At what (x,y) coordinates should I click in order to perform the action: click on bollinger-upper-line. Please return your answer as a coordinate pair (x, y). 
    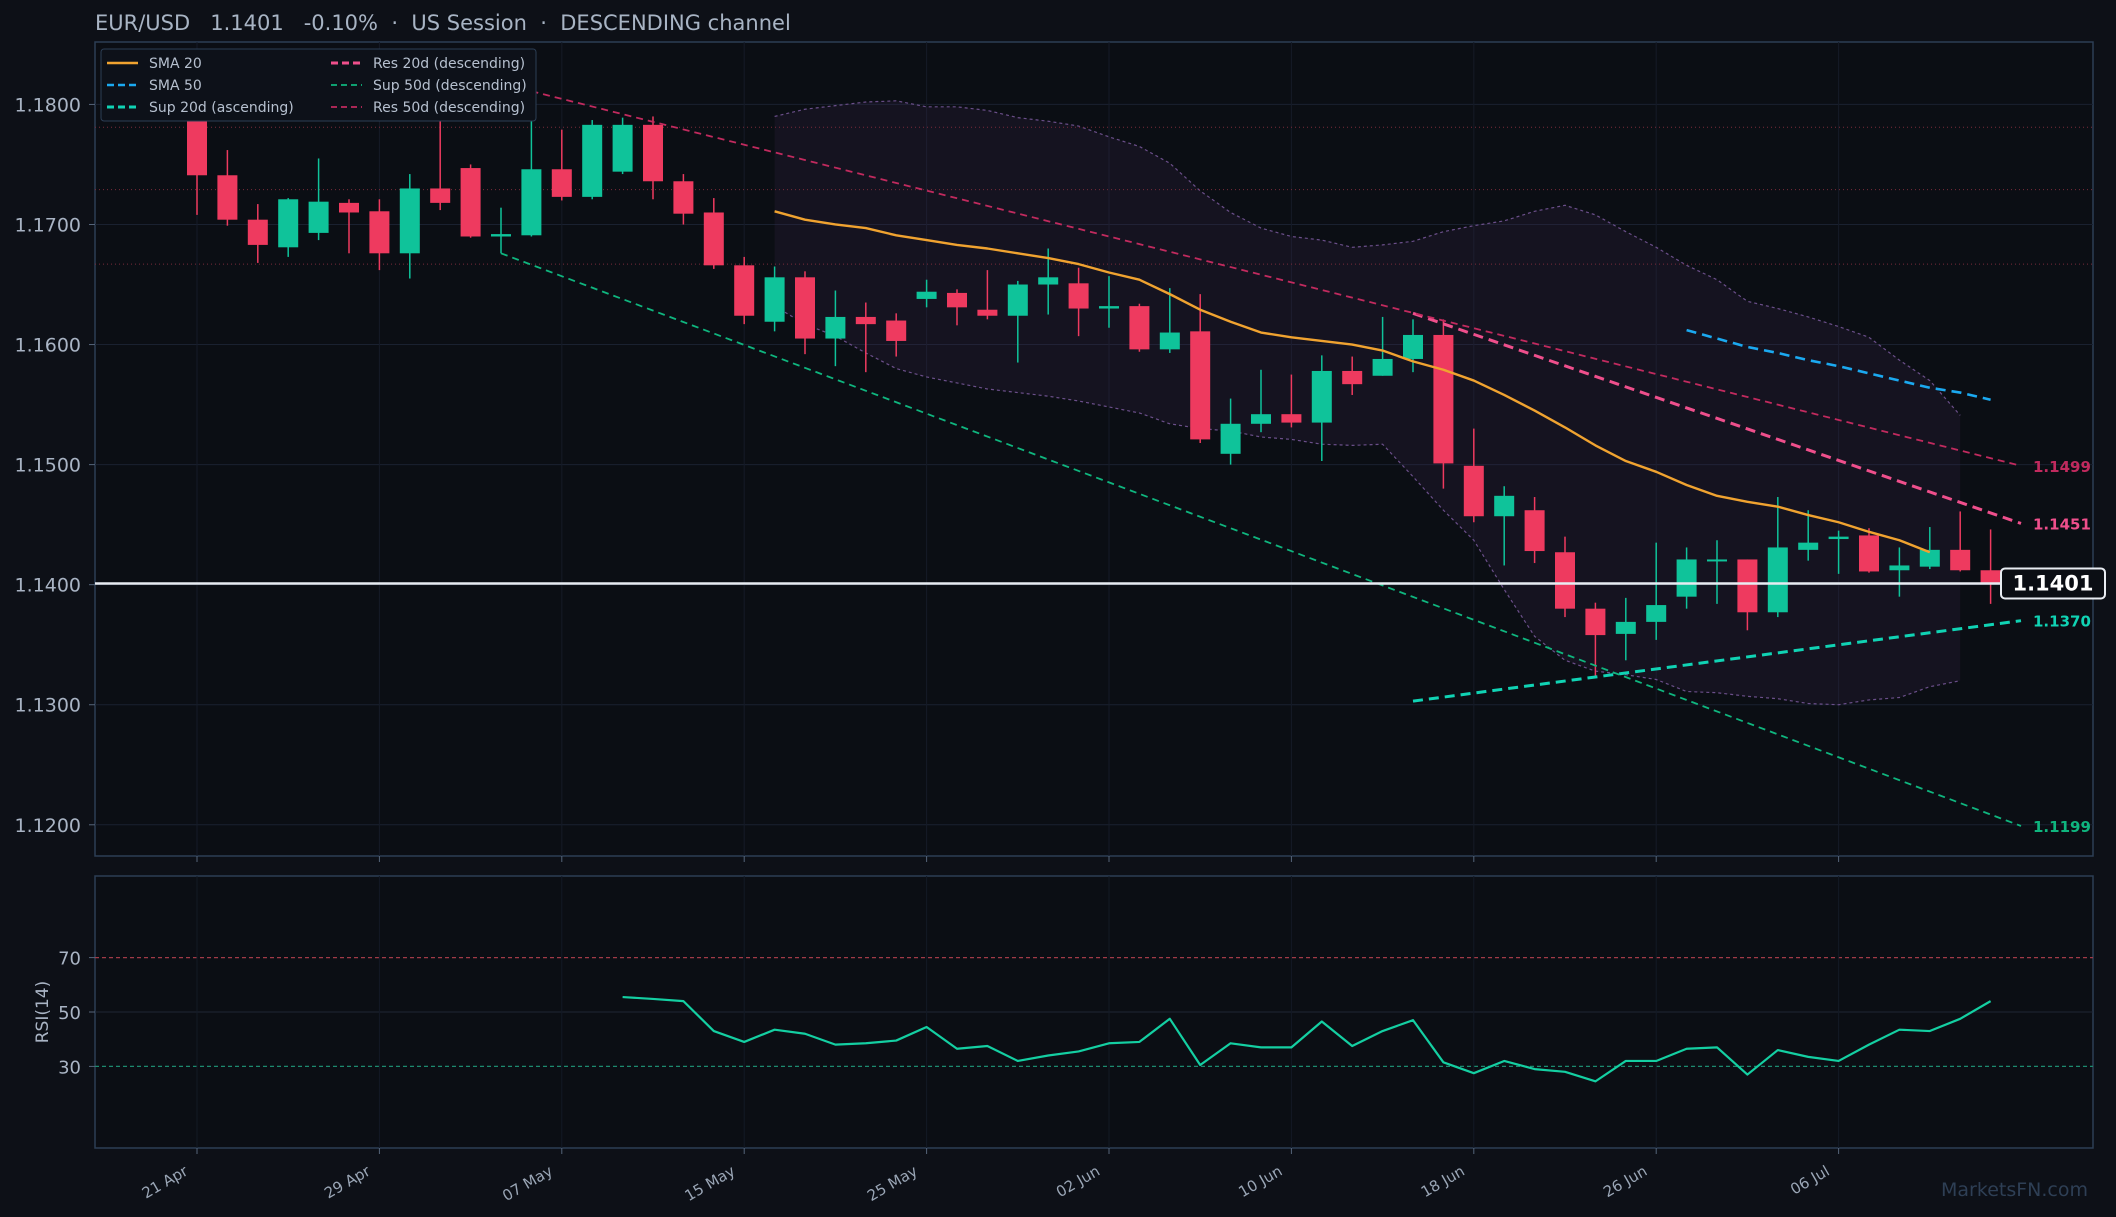
    Looking at the image, I should click on (1367, 258).